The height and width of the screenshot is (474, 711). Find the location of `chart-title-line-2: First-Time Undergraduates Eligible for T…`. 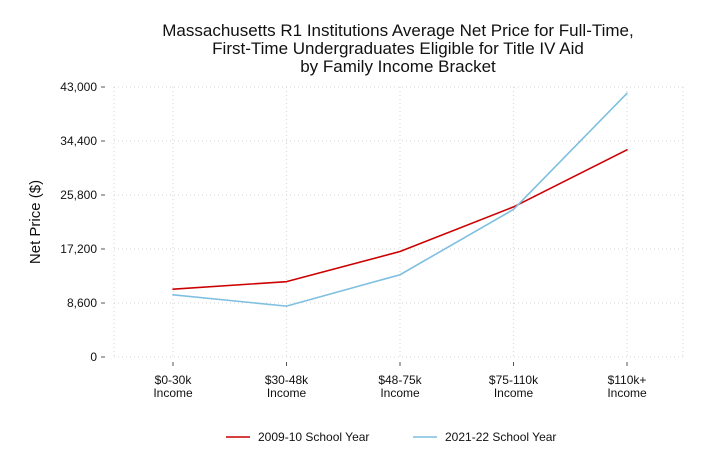

chart-title-line-2: First-Time Undergraduates Eligible for T… is located at coordinates (398, 48).